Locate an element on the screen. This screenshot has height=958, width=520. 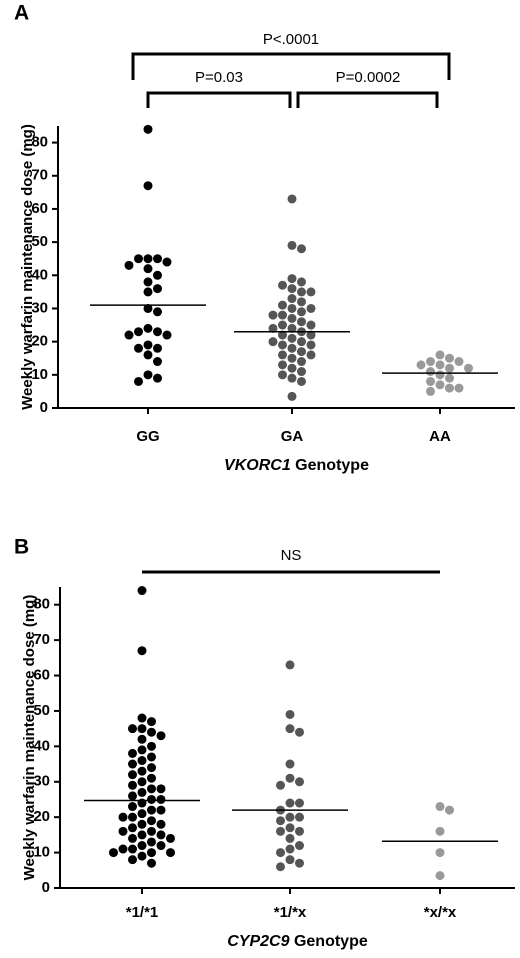
annotation: P=0.03 is located at coordinates (219, 77).